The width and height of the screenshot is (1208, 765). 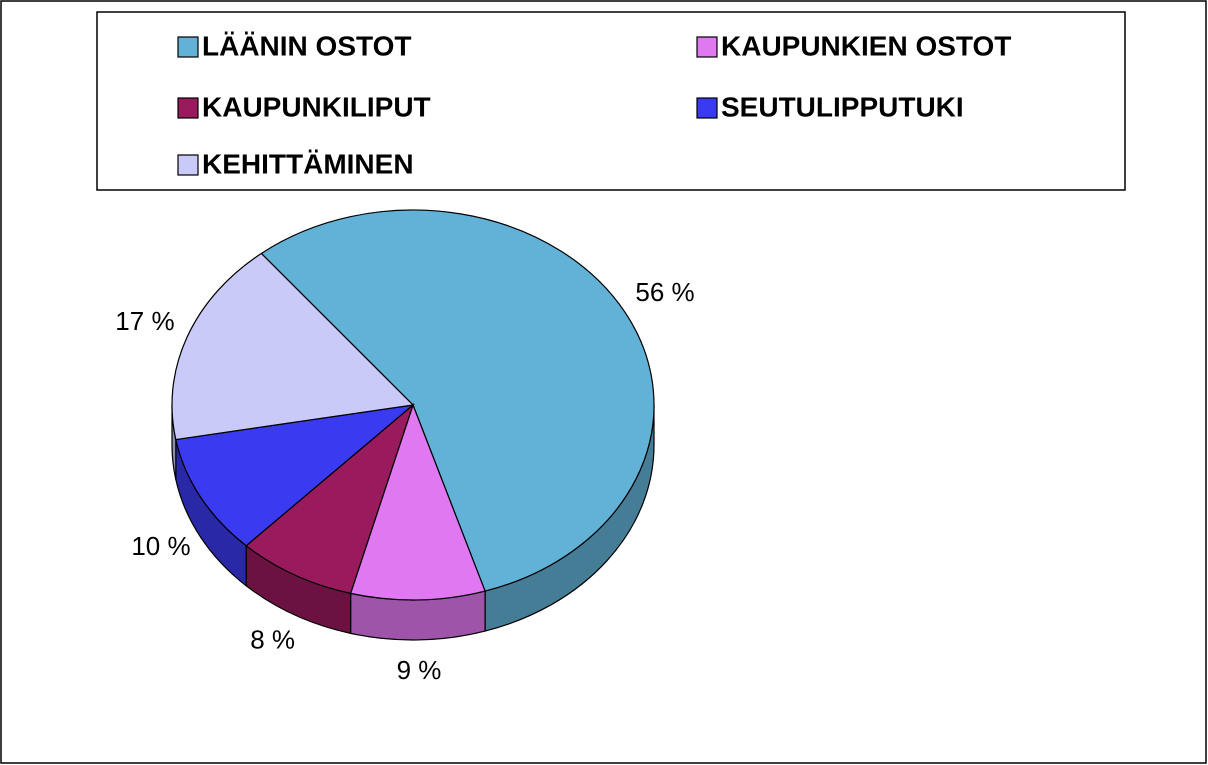 I want to click on legend-label: LÄÄNIN OSTOT, so click(x=306, y=45).